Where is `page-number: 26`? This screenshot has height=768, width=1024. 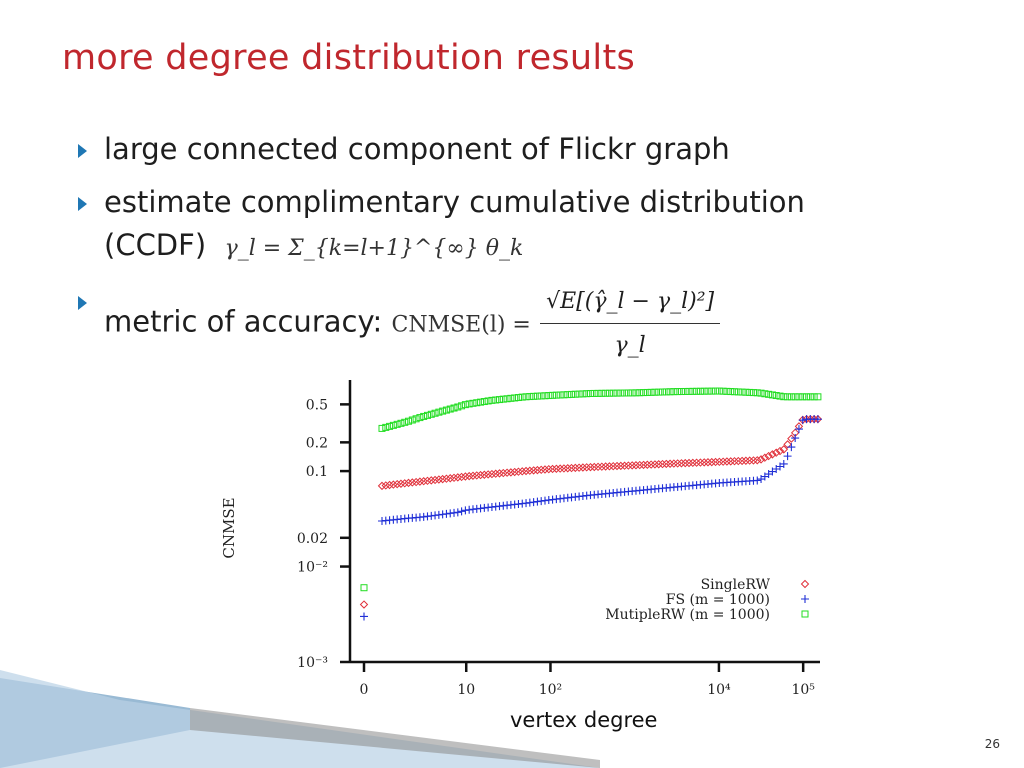
page-number: 26 is located at coordinates (992, 744).